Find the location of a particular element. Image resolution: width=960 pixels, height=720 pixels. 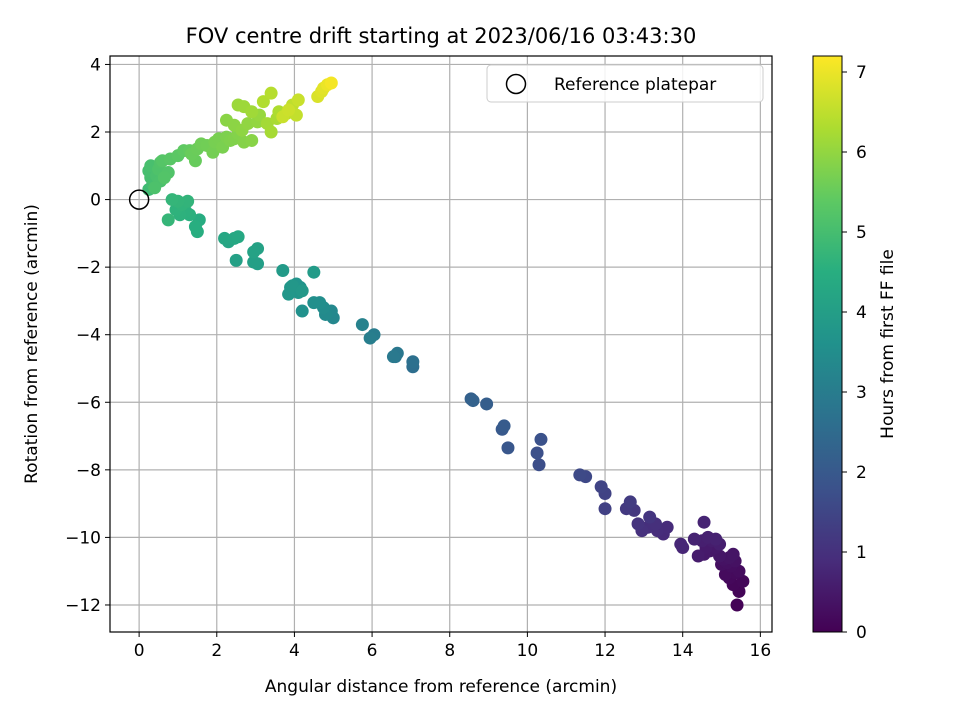

colorbar-gradient is located at coordinates (827, 344).